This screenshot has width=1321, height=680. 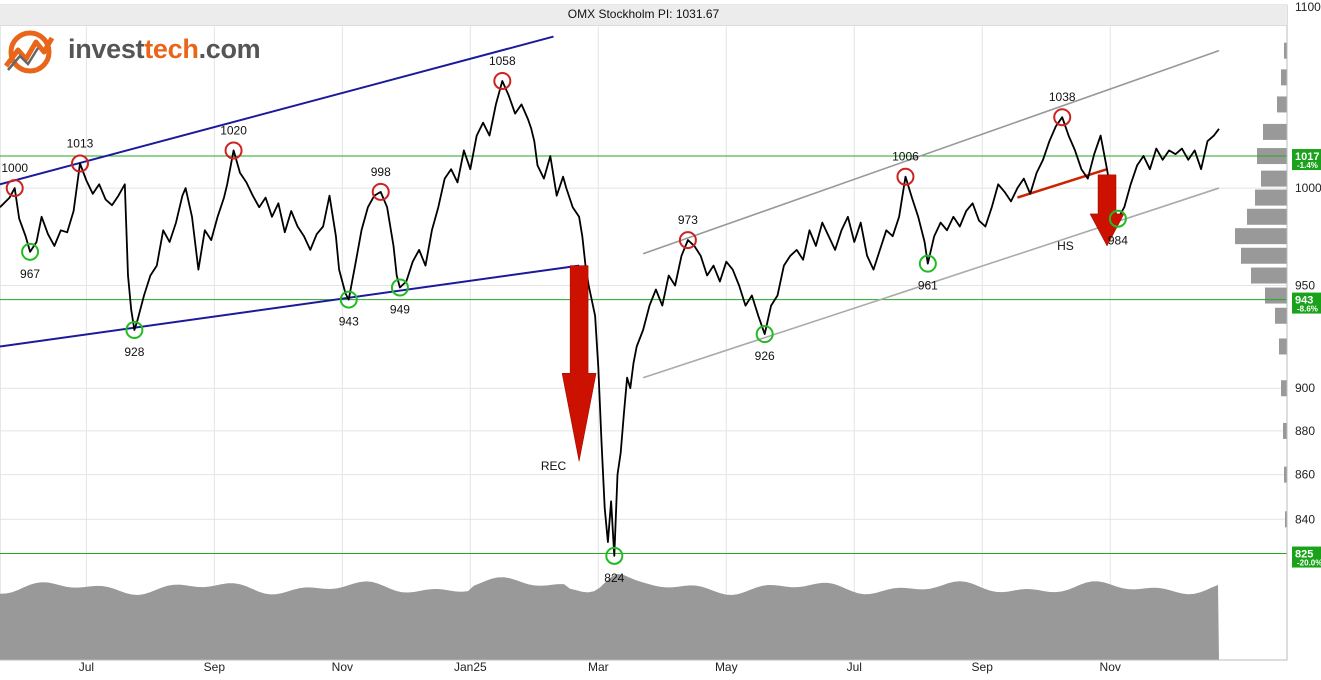 I want to click on support-level-label: 1017, so click(x=1307, y=157).